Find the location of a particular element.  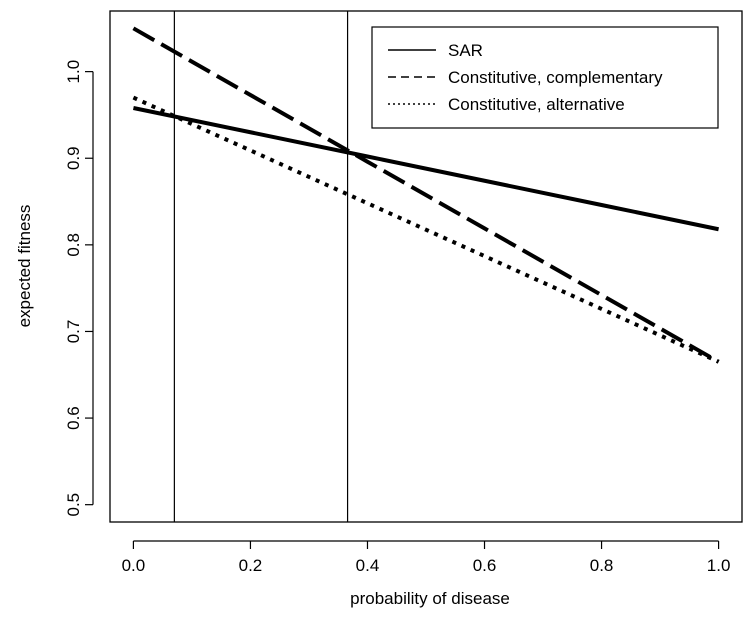

legend-label-constitutive-complementary: Constitutive, complementary is located at coordinates (555, 77).